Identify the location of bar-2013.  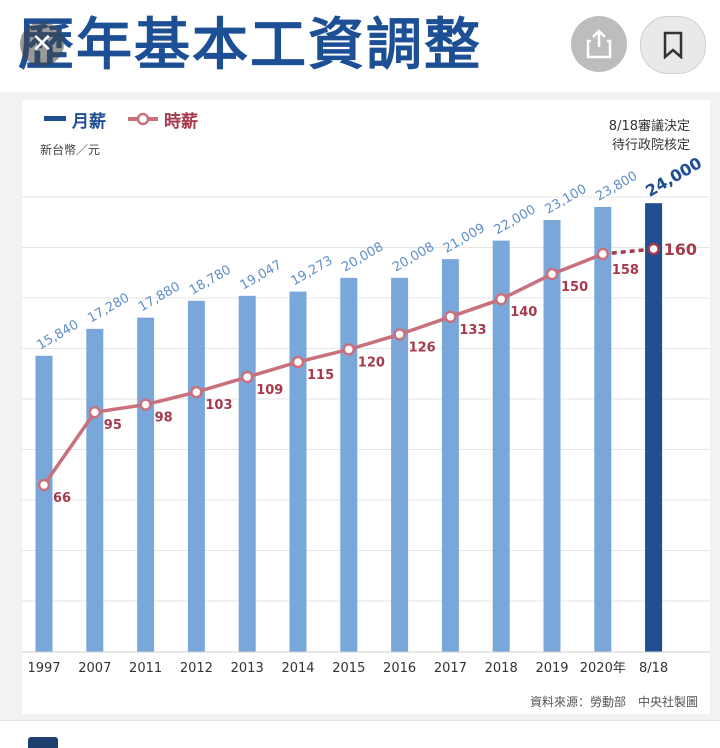
(247, 473).